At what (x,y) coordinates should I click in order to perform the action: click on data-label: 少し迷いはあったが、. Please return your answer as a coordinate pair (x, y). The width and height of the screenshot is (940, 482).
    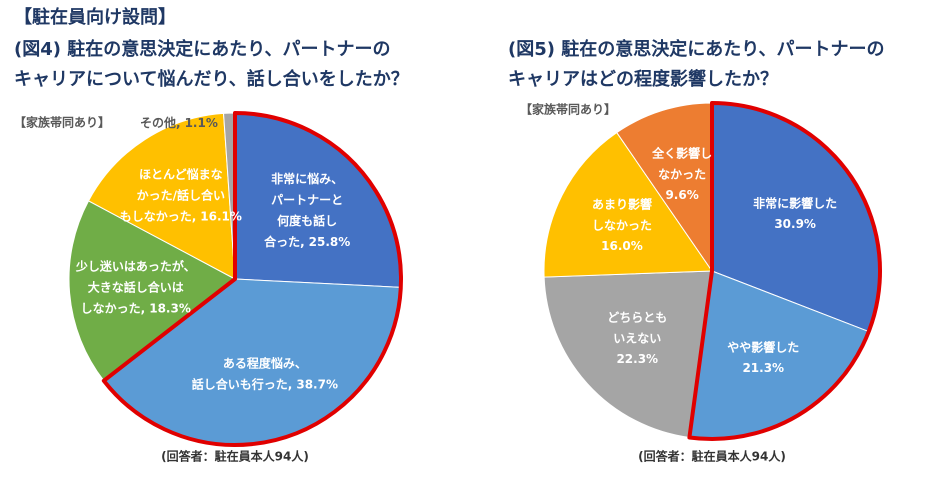
    Looking at the image, I should click on (135, 265).